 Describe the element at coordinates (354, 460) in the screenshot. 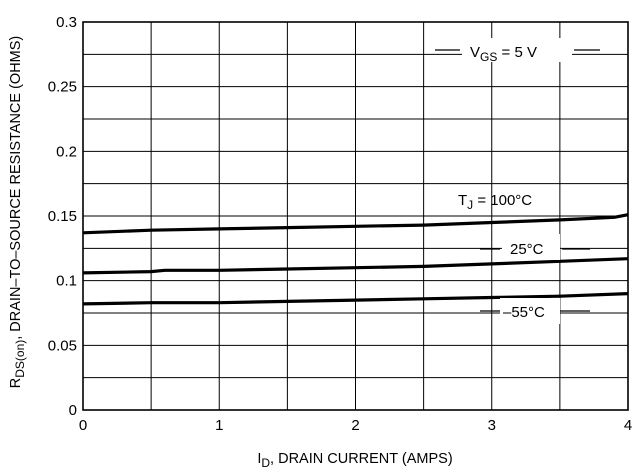

I see `x-axis-label: ID, DRAIN CURRENT (AMPS)` at that location.